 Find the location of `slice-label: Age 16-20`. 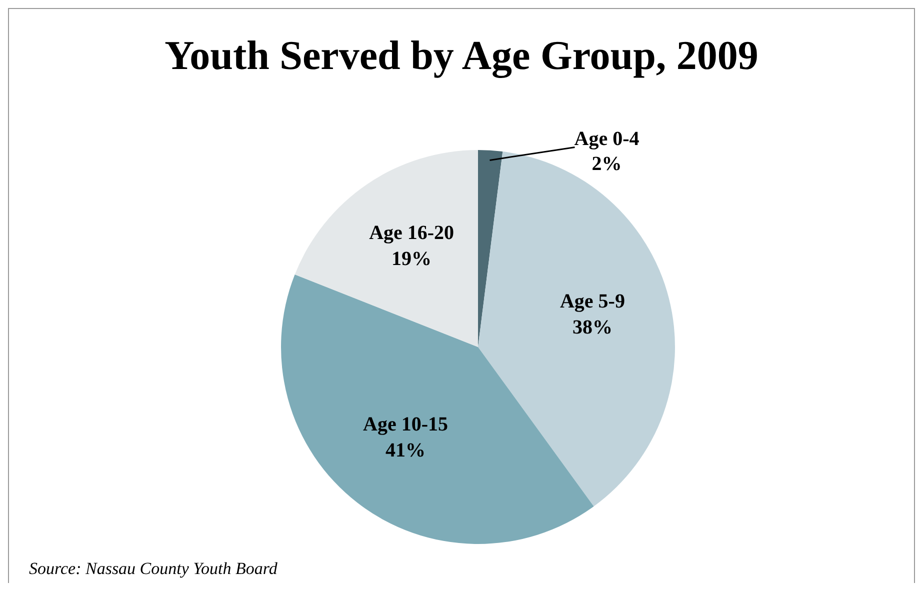

slice-label: Age 16-20 is located at coordinates (411, 233).